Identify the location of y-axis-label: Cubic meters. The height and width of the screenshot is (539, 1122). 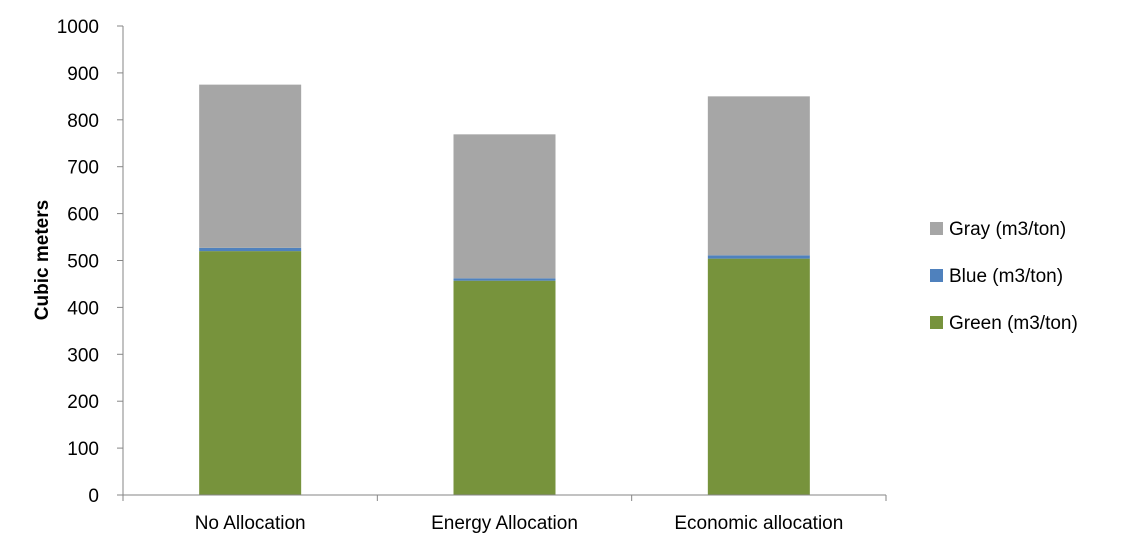
(42, 260).